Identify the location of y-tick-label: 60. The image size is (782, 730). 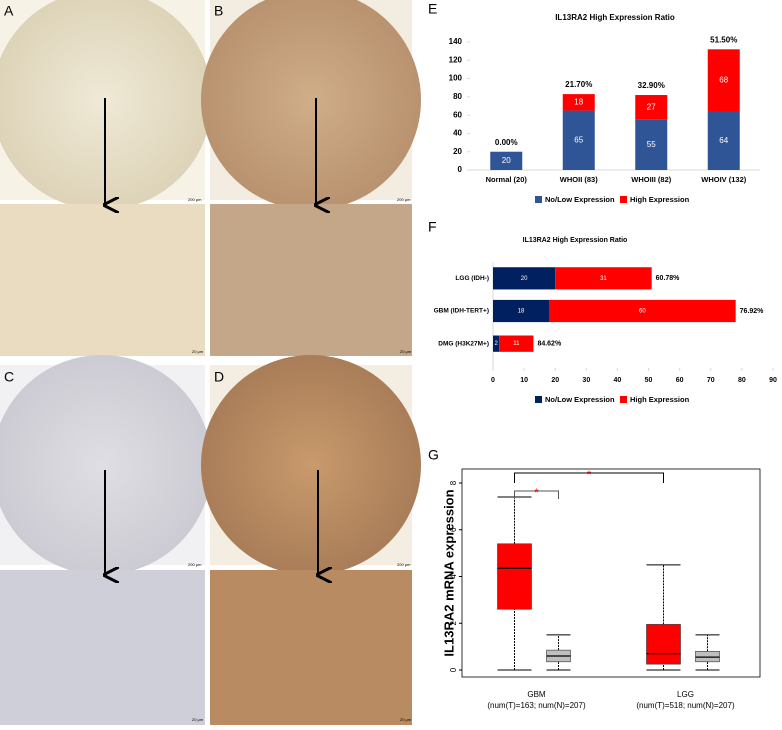
(457, 114).